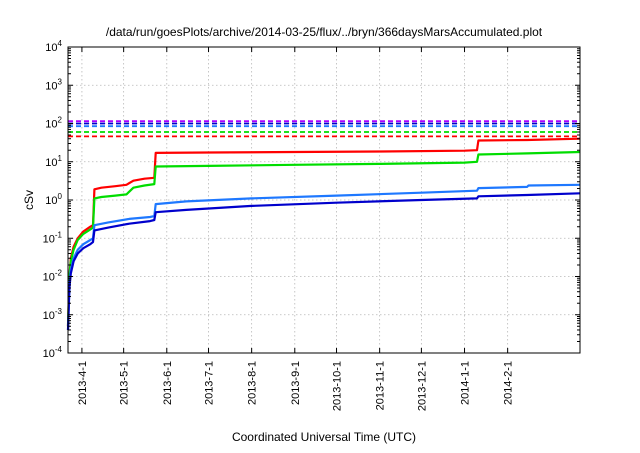  What do you see at coordinates (381, 385) in the screenshot?
I see `x-tick-label: 2013-11-1` at bounding box center [381, 385].